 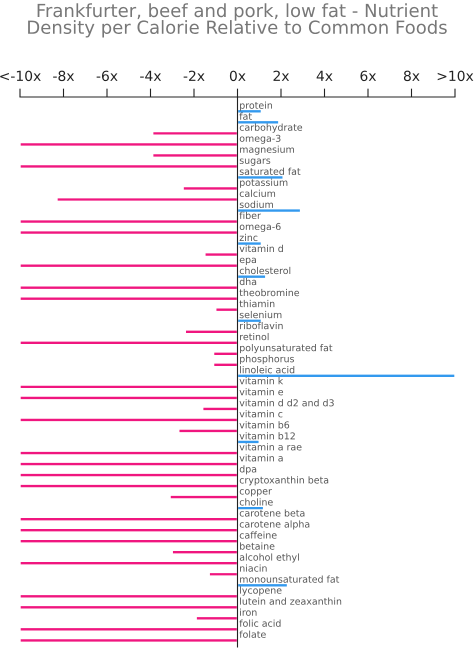 What do you see at coordinates (269, 292) in the screenshot?
I see `y-tick-label: theobromine` at bounding box center [269, 292].